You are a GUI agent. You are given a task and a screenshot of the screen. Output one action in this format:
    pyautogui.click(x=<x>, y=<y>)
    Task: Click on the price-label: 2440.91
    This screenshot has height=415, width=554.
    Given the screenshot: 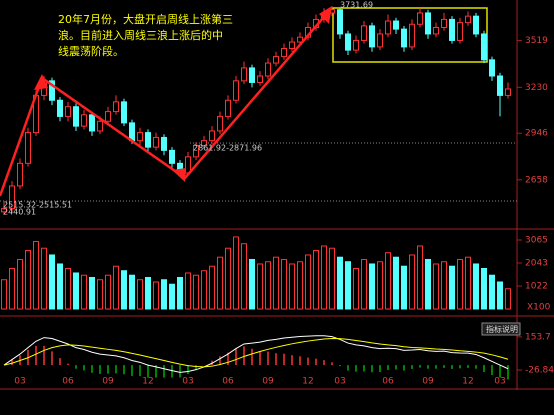 What is the action you would take?
    pyautogui.click(x=19, y=212)
    